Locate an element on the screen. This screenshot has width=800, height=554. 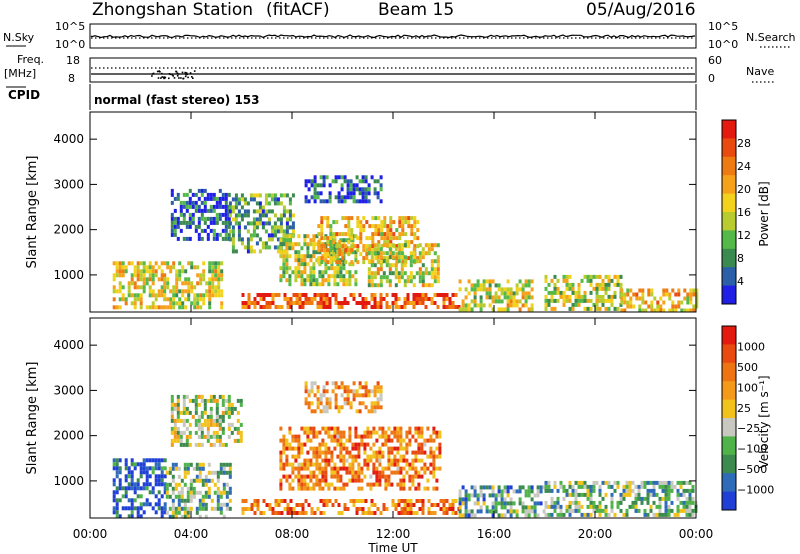
colorbar-tick-4: 20 is located at coordinates (744, 189).